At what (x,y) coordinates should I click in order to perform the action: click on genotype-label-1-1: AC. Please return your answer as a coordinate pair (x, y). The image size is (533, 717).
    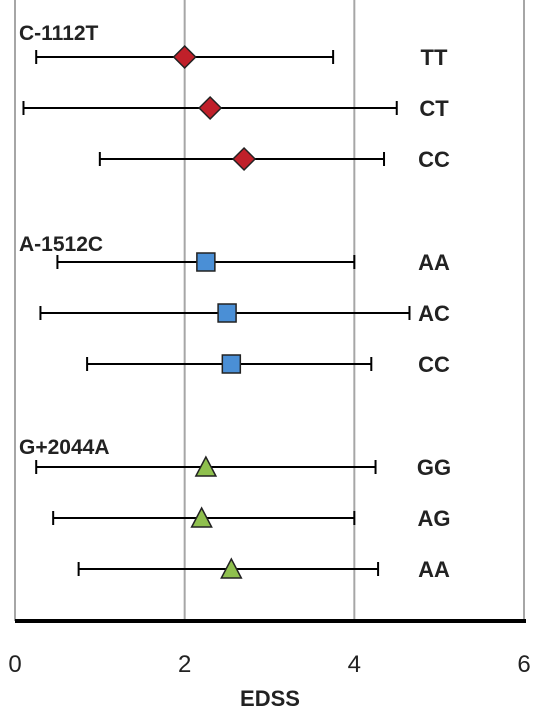
    Looking at the image, I should click on (434, 313).